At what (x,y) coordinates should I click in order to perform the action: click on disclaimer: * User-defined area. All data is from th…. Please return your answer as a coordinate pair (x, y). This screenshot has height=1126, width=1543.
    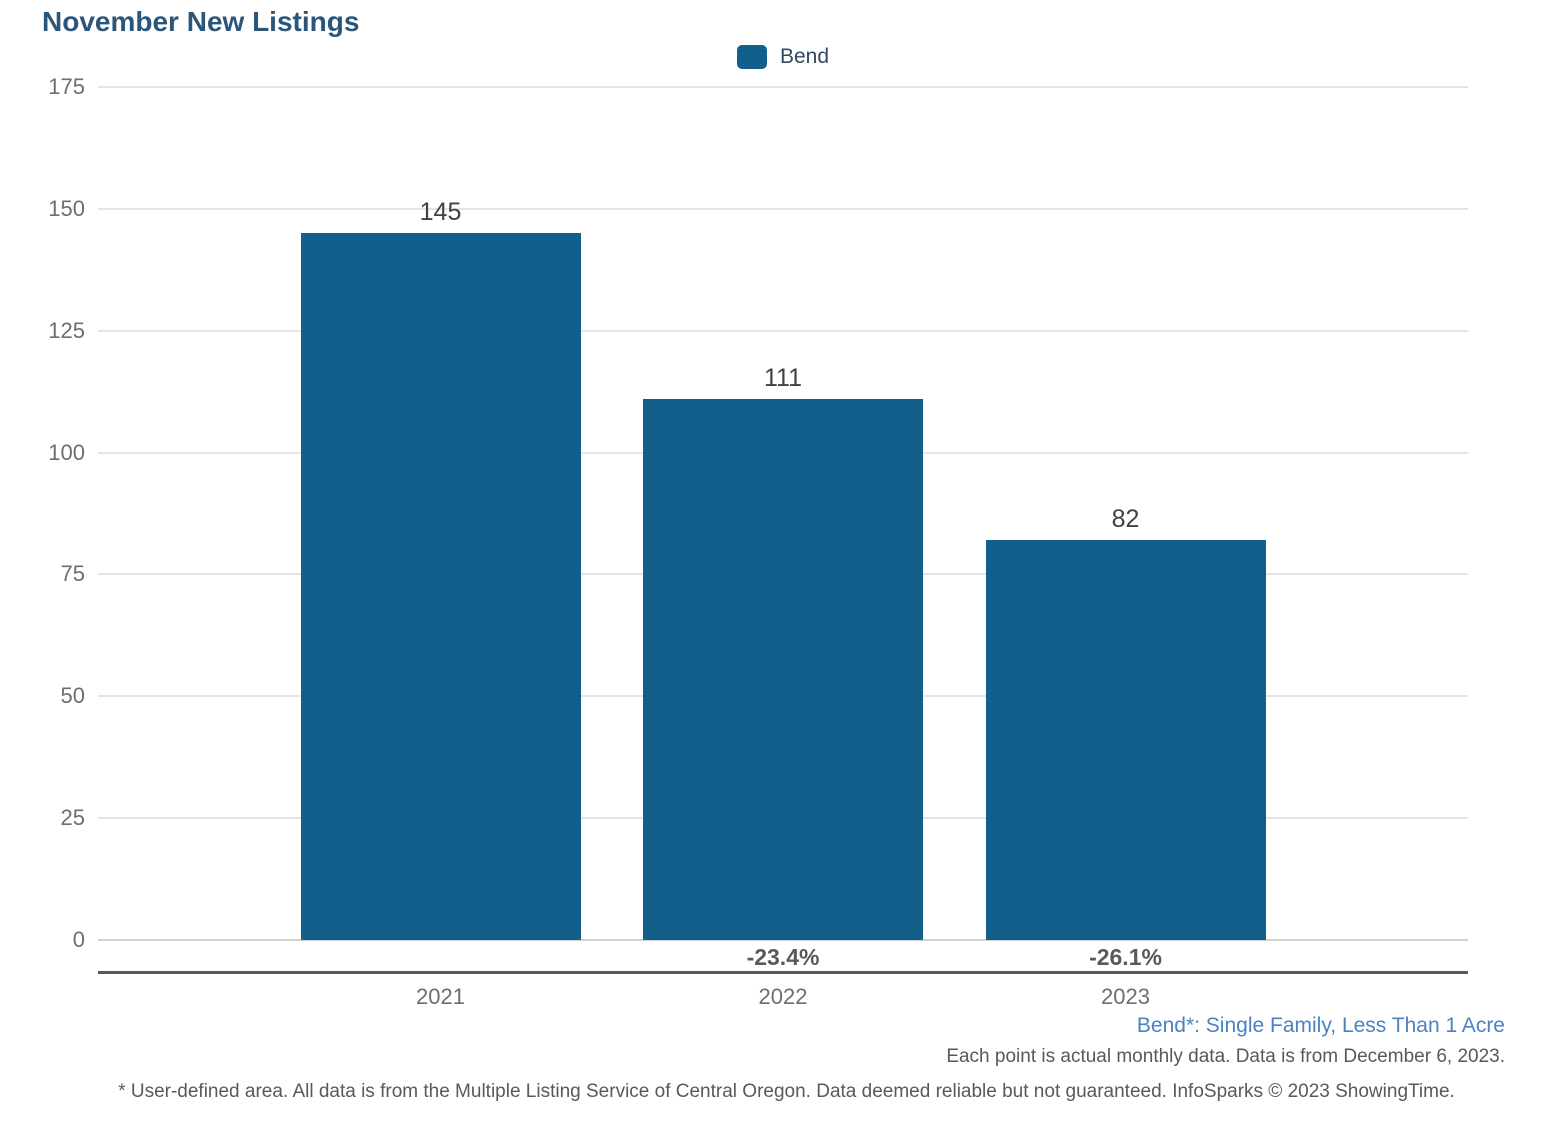
    Looking at the image, I should click on (786, 1091).